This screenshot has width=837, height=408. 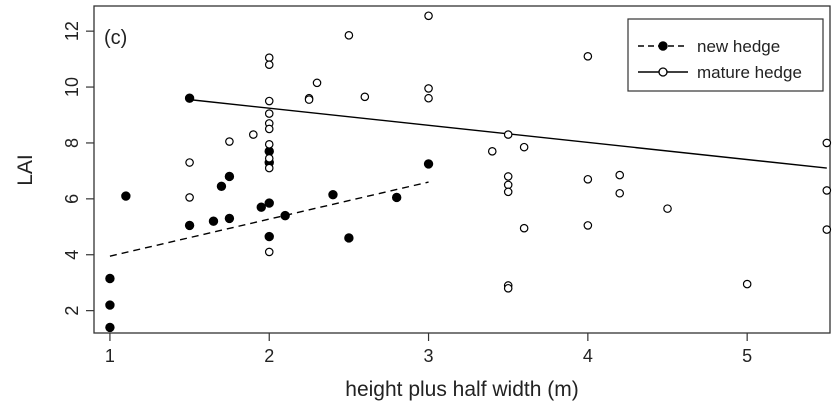 What do you see at coordinates (110, 356) in the screenshot?
I see `x-tick-label: 1` at bounding box center [110, 356].